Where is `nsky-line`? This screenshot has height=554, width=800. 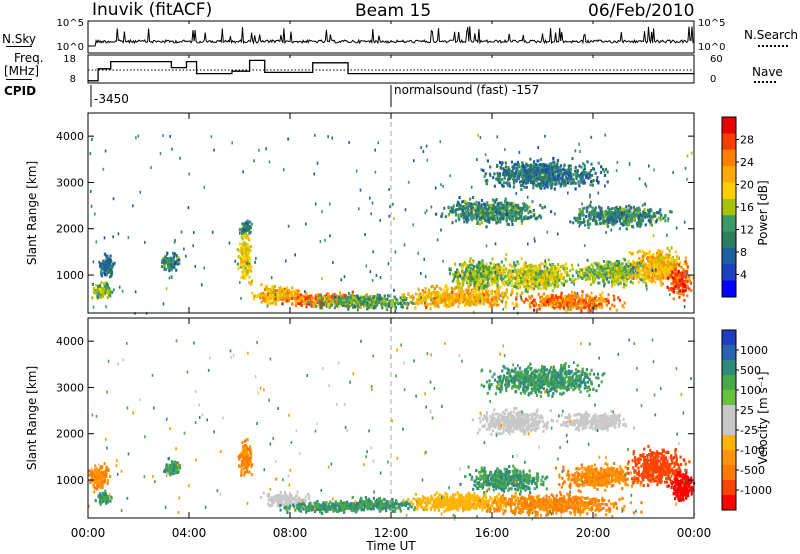 nsky-line is located at coordinates (391, 36).